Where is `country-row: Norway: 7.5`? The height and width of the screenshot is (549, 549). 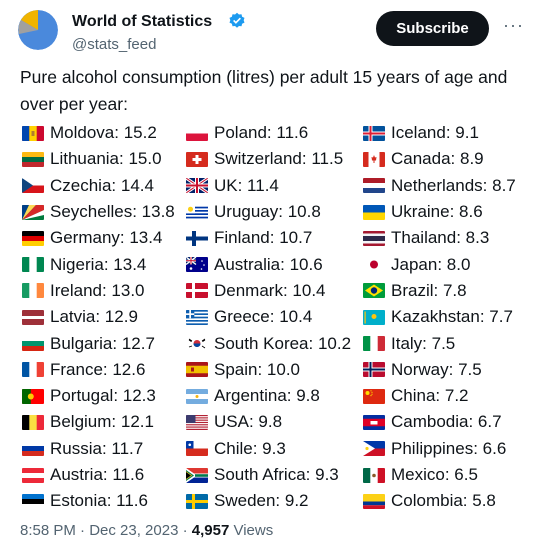 country-row: Norway: 7.5 is located at coordinates (450, 370).